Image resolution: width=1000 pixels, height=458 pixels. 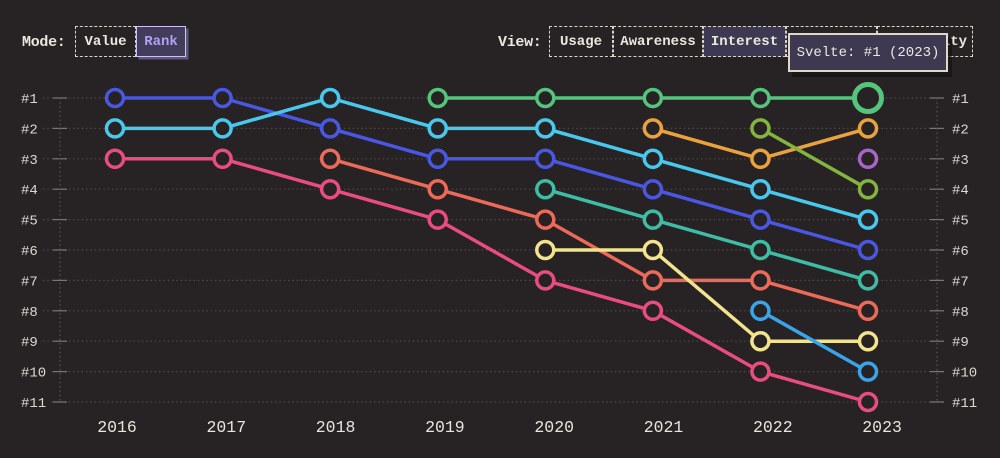 I want to click on mode-label: Mode:, so click(x=44, y=42).